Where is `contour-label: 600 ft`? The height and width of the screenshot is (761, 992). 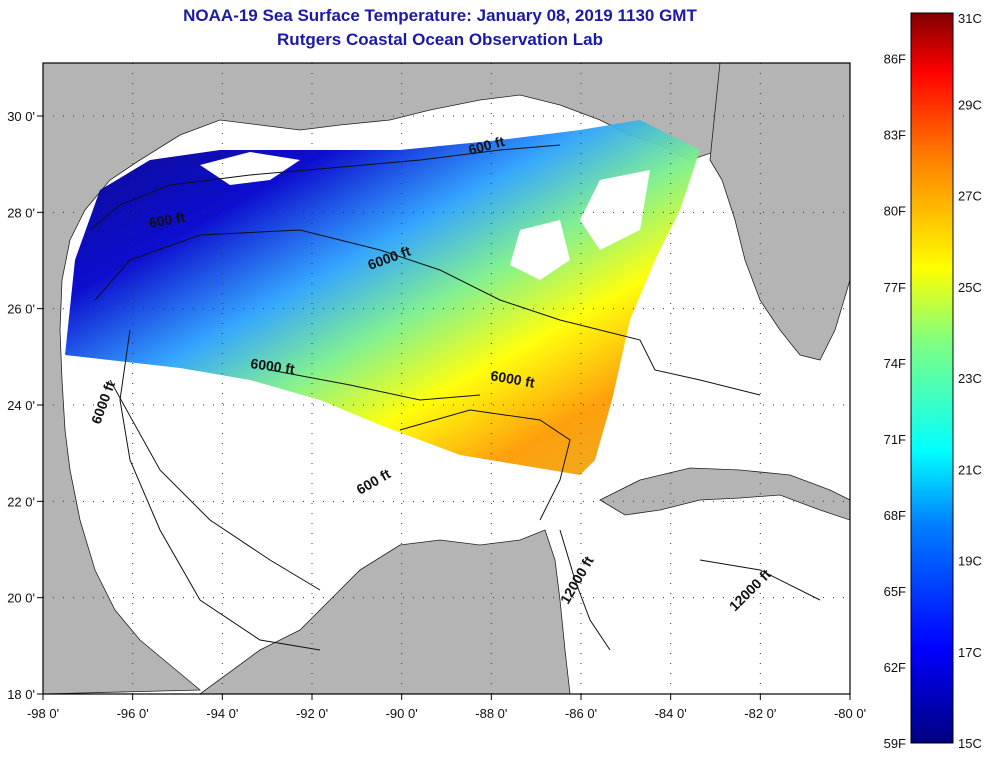
contour-label: 600 ft is located at coordinates (167, 220).